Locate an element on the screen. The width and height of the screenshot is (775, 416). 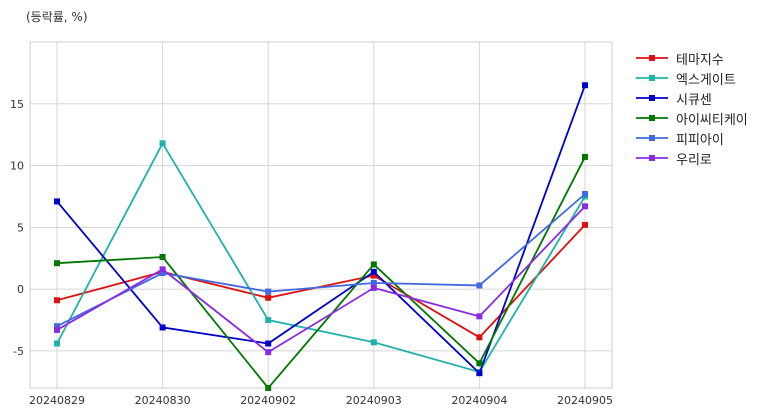
legend-item: 피피아이 is located at coordinates (692, 138).